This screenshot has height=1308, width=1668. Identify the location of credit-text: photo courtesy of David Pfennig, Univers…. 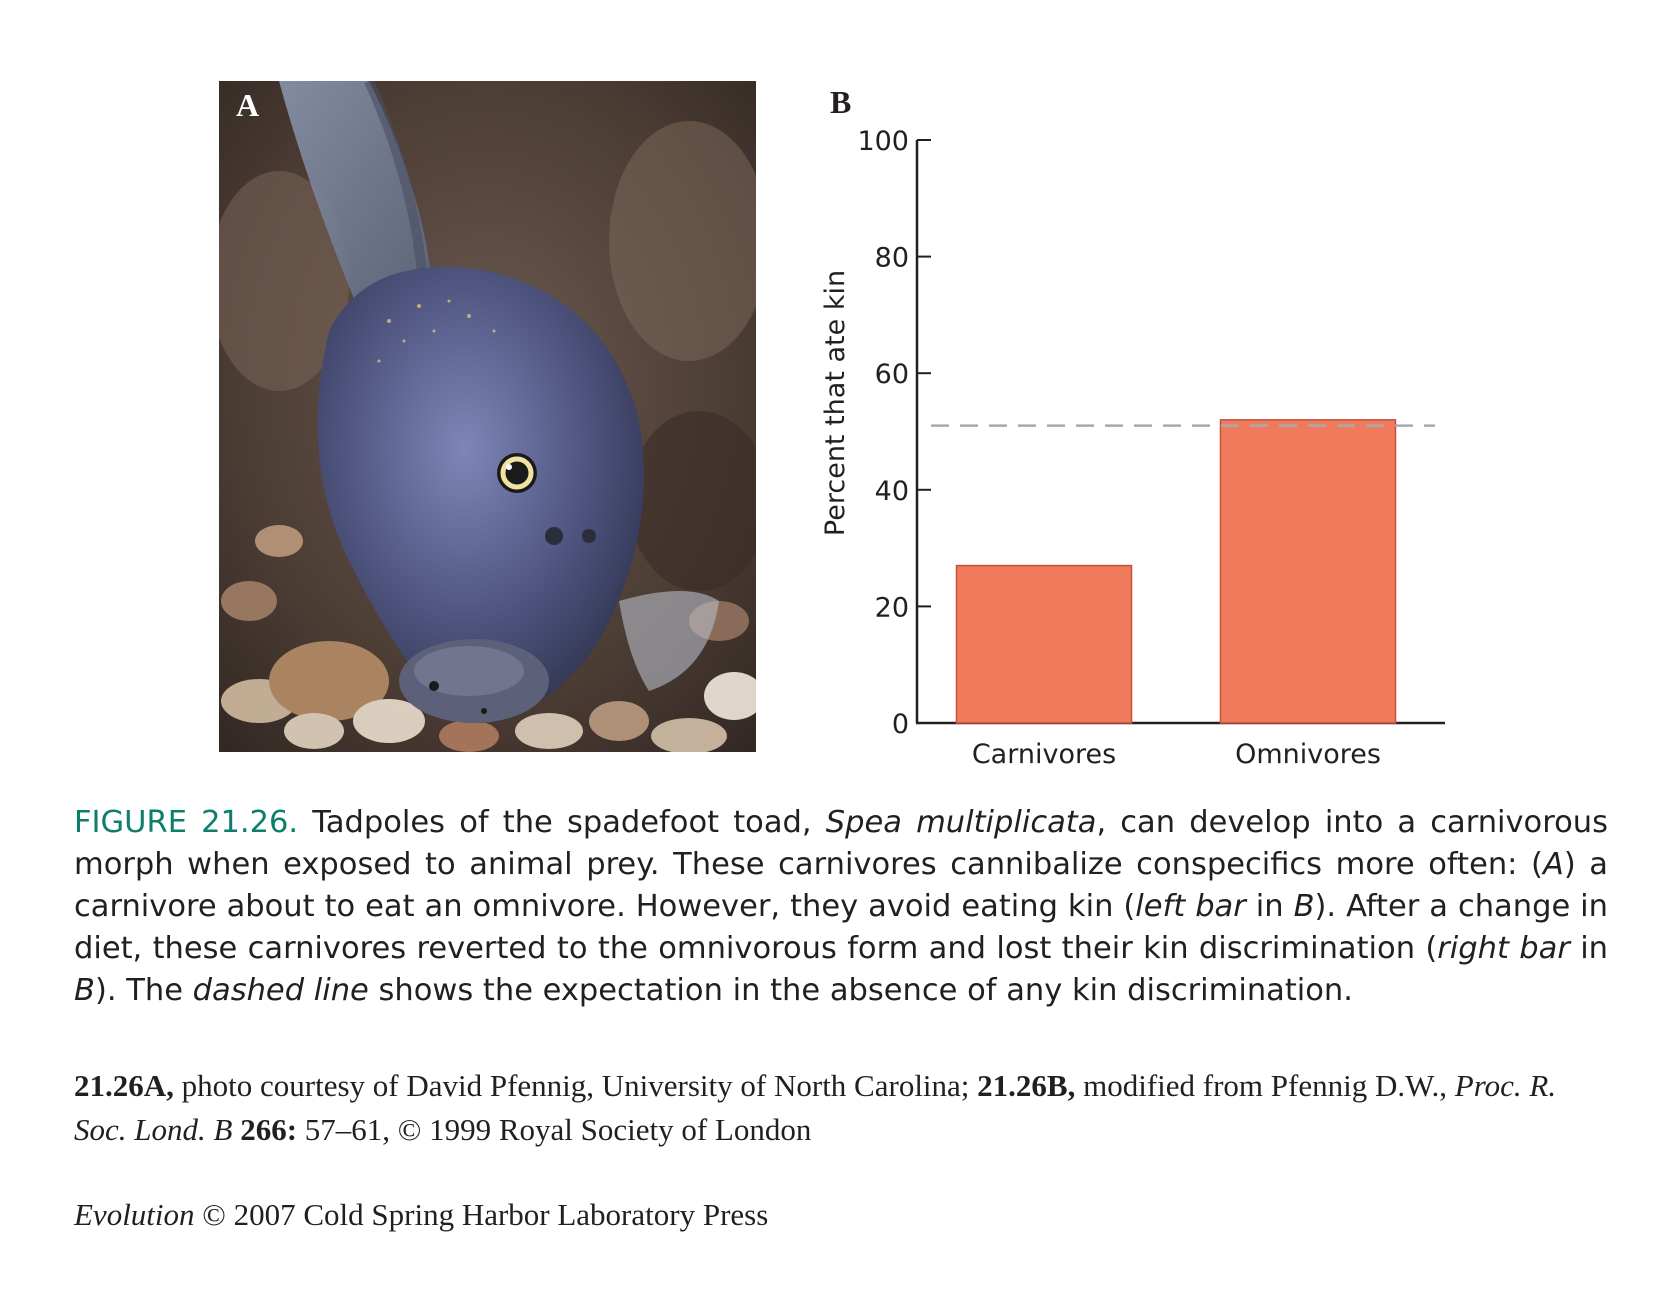
(575, 1085).